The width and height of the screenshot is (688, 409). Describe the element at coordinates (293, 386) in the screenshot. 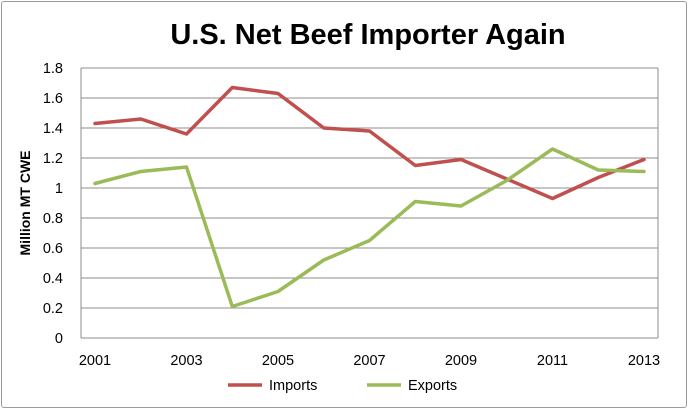

I see `legend-label-imports: Imports` at that location.